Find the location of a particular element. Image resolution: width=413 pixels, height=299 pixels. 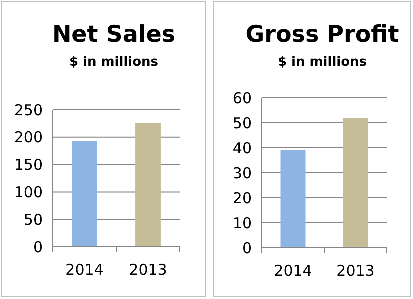

y-tick-label: 30 is located at coordinates (242, 173).